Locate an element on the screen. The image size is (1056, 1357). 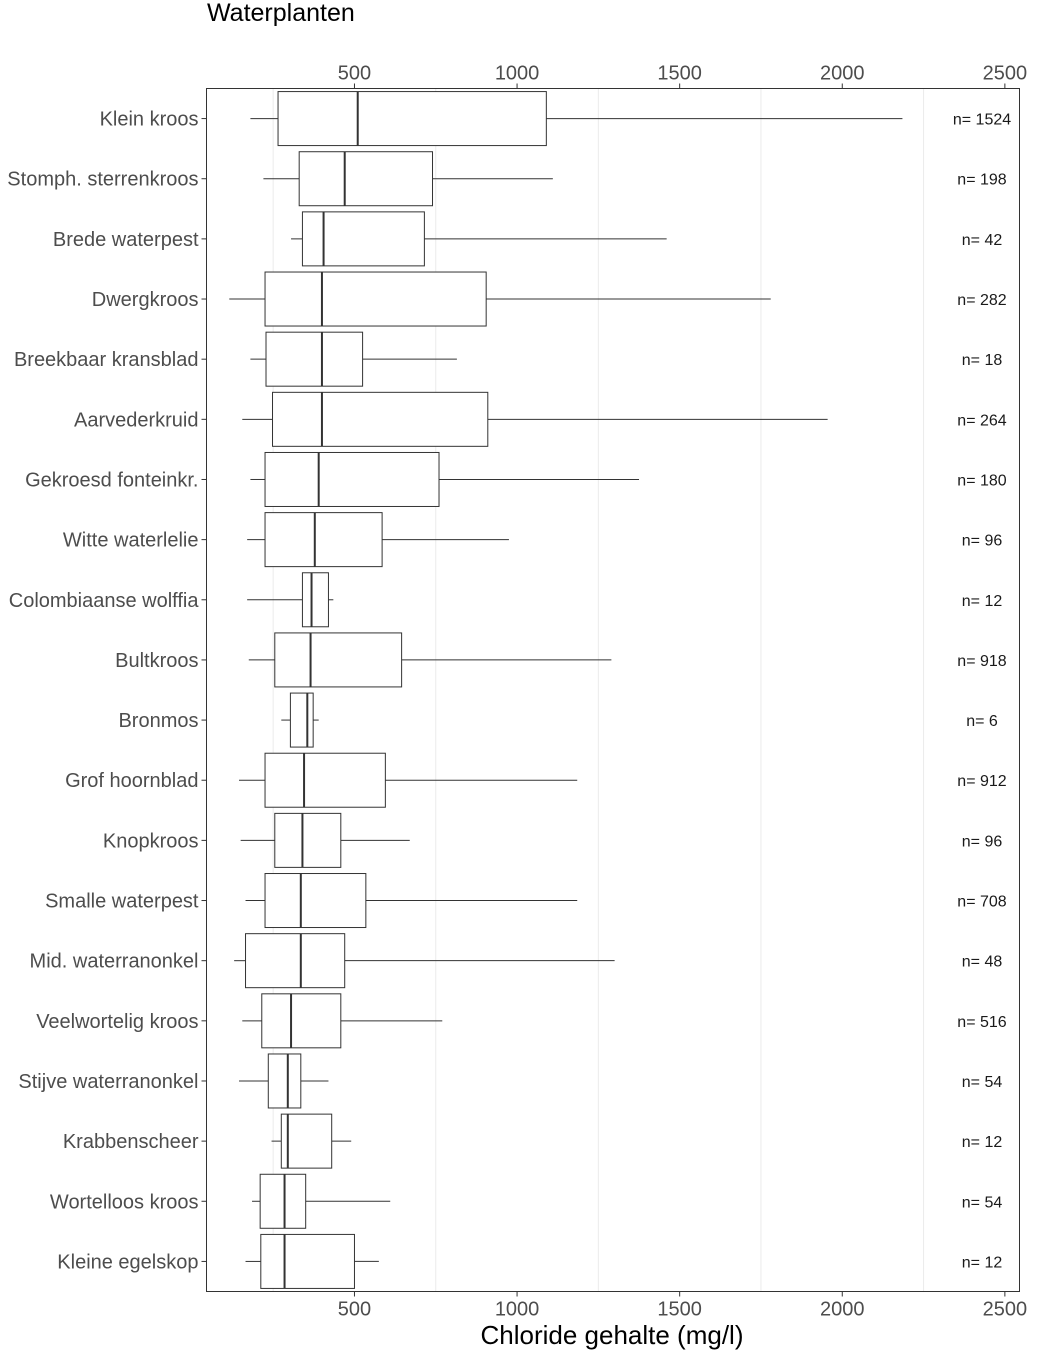
n-label: n= 42 is located at coordinates (982, 240).